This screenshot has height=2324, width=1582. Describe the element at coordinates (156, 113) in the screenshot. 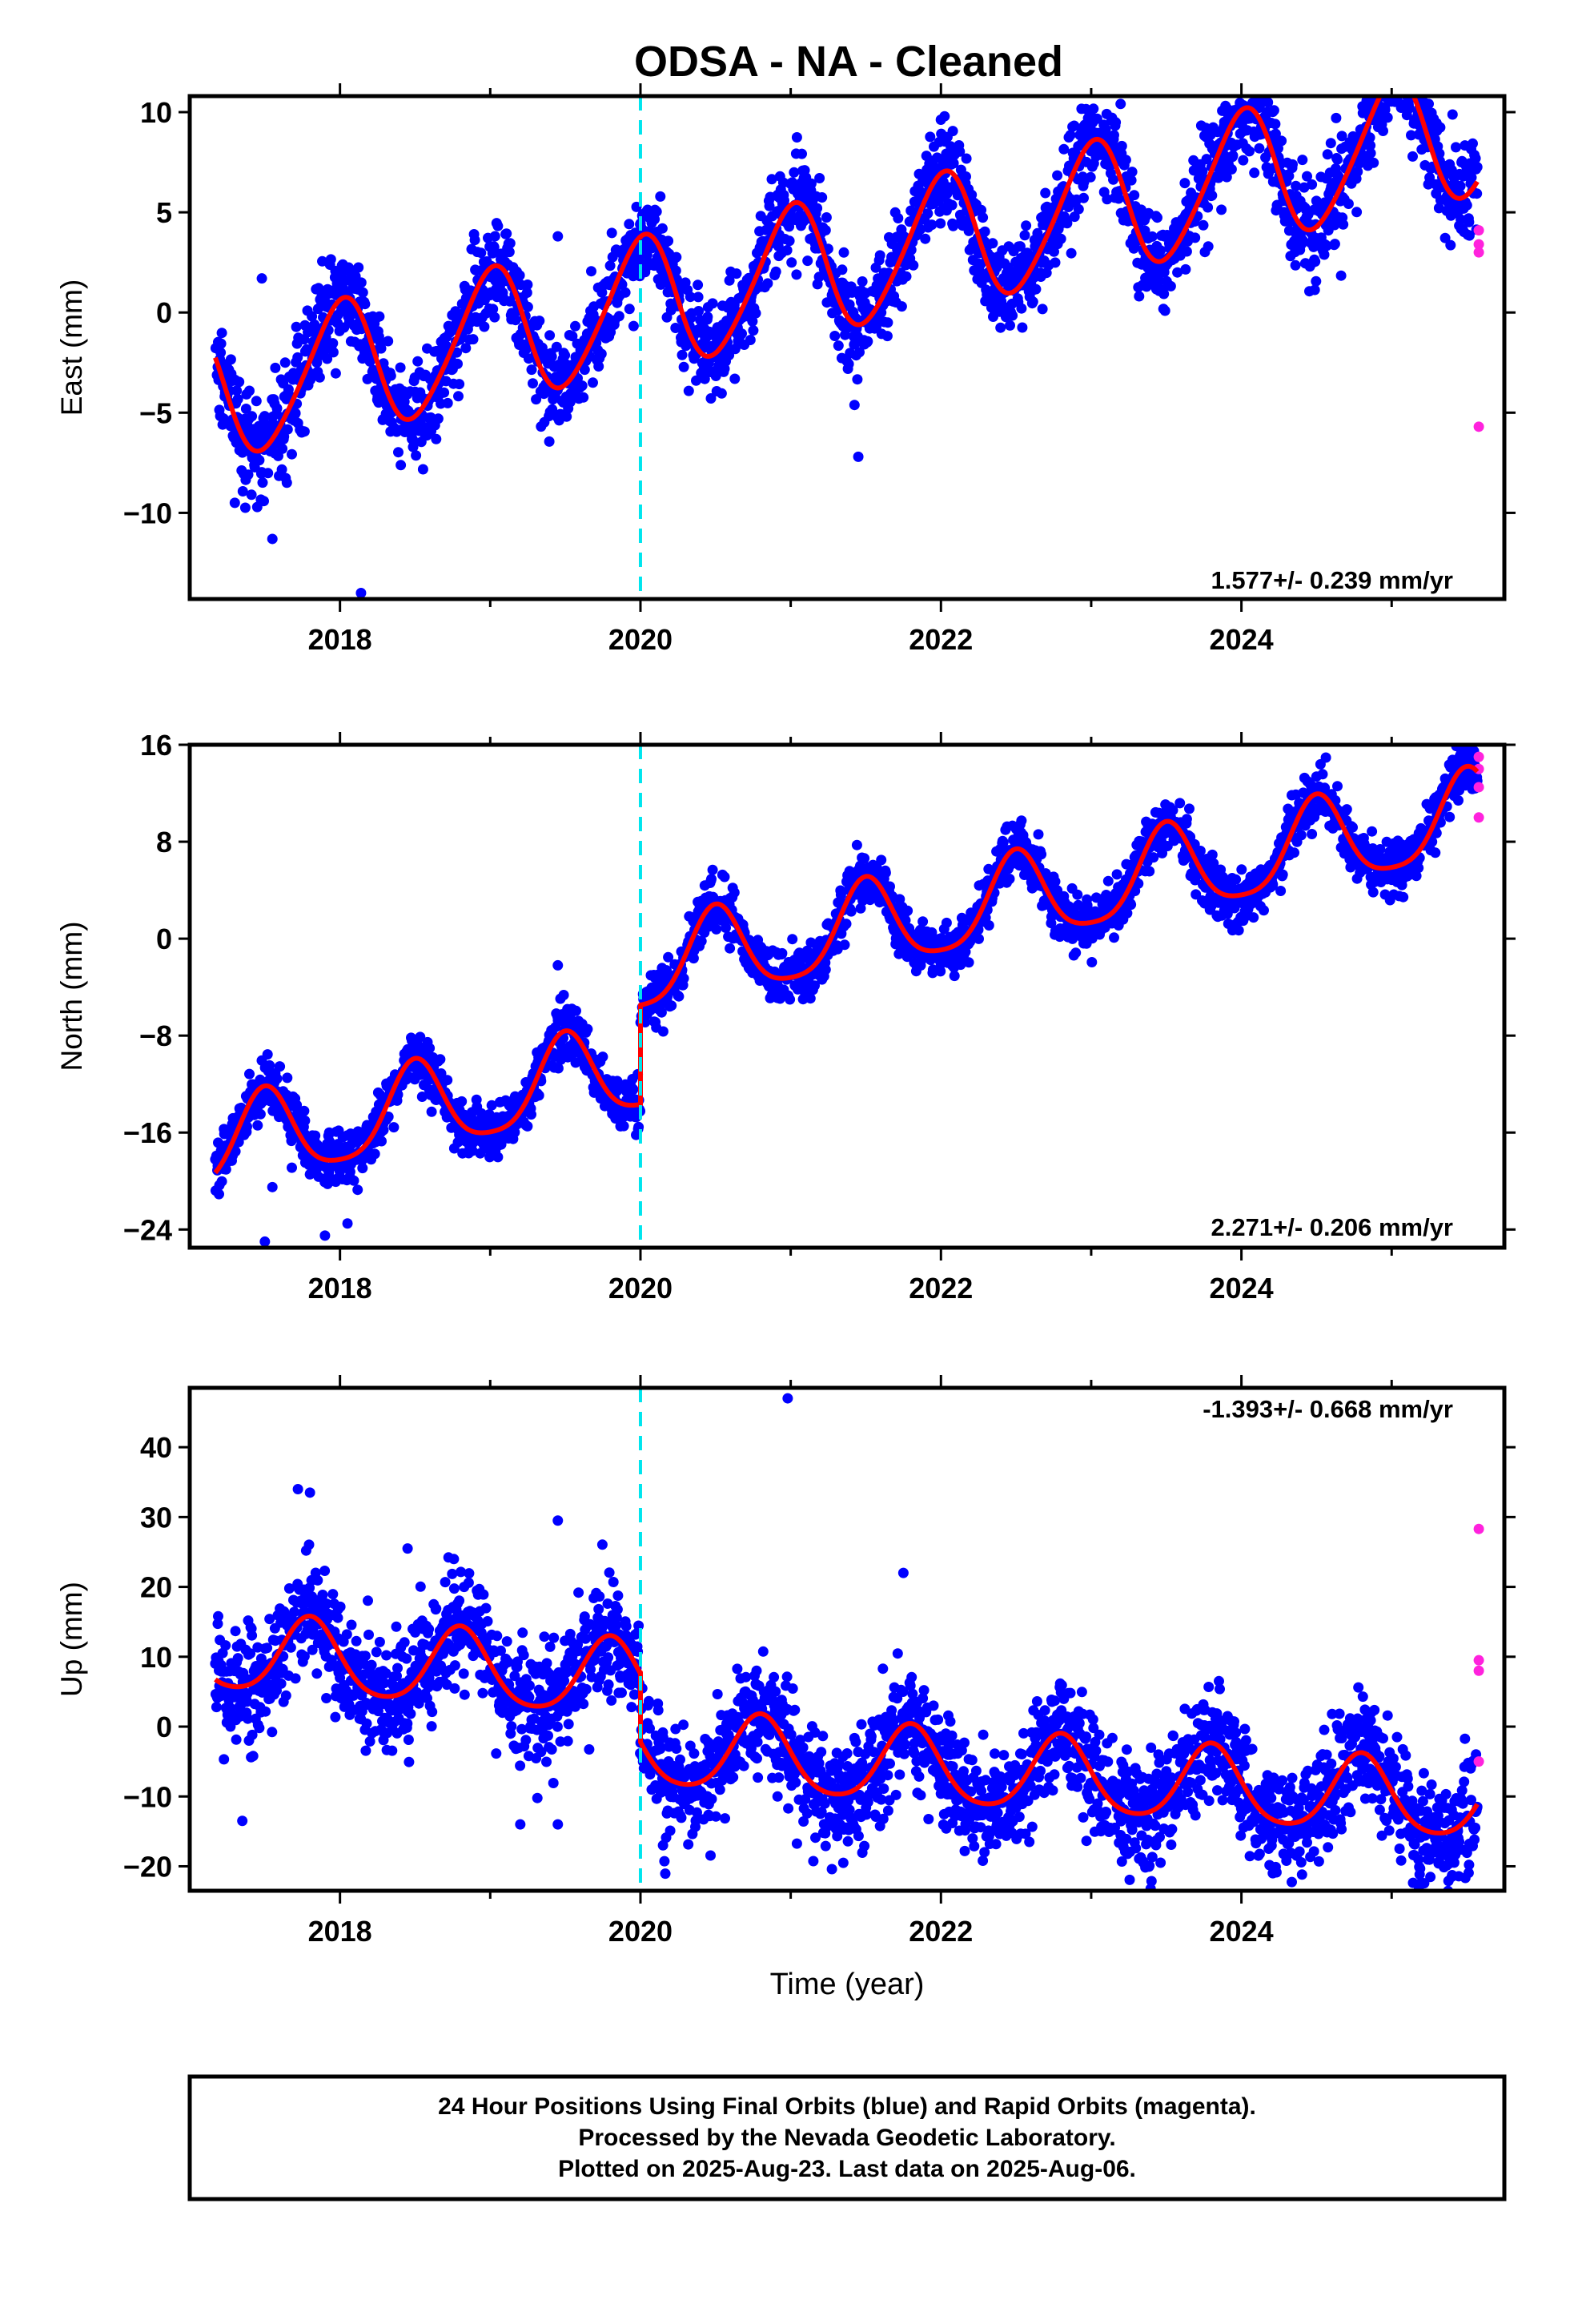

I see `y-tick-label: 10` at that location.